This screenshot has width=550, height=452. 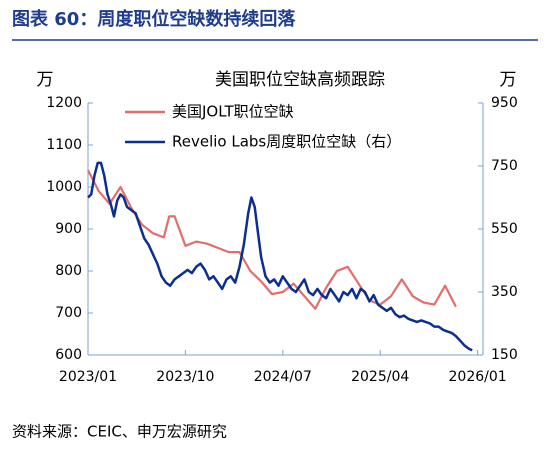 What do you see at coordinates (504, 166) in the screenshot?
I see `y2-tick-label: 750` at bounding box center [504, 166].